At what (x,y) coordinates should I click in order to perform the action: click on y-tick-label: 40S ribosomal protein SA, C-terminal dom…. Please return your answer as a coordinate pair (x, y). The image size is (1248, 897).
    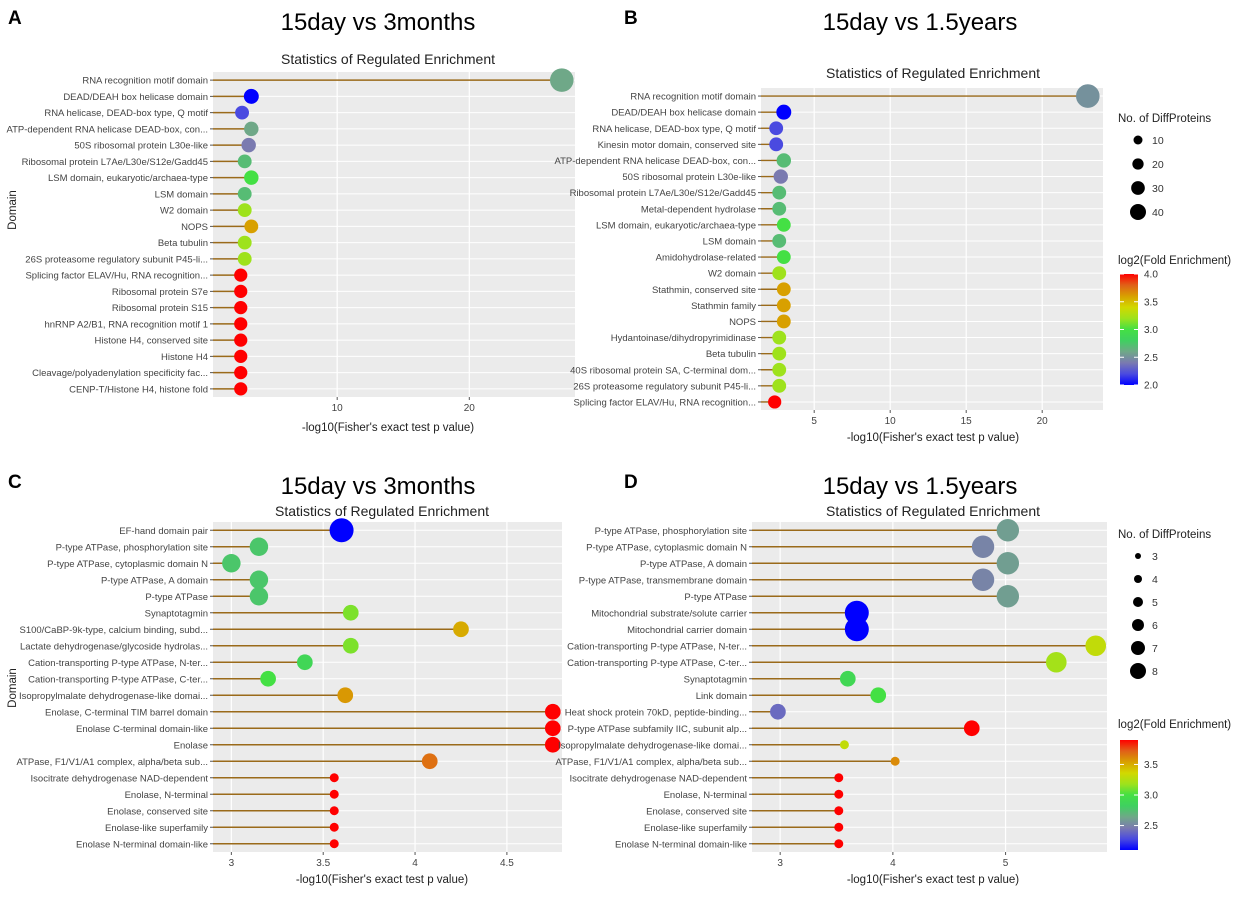
    Looking at the image, I should click on (663, 370).